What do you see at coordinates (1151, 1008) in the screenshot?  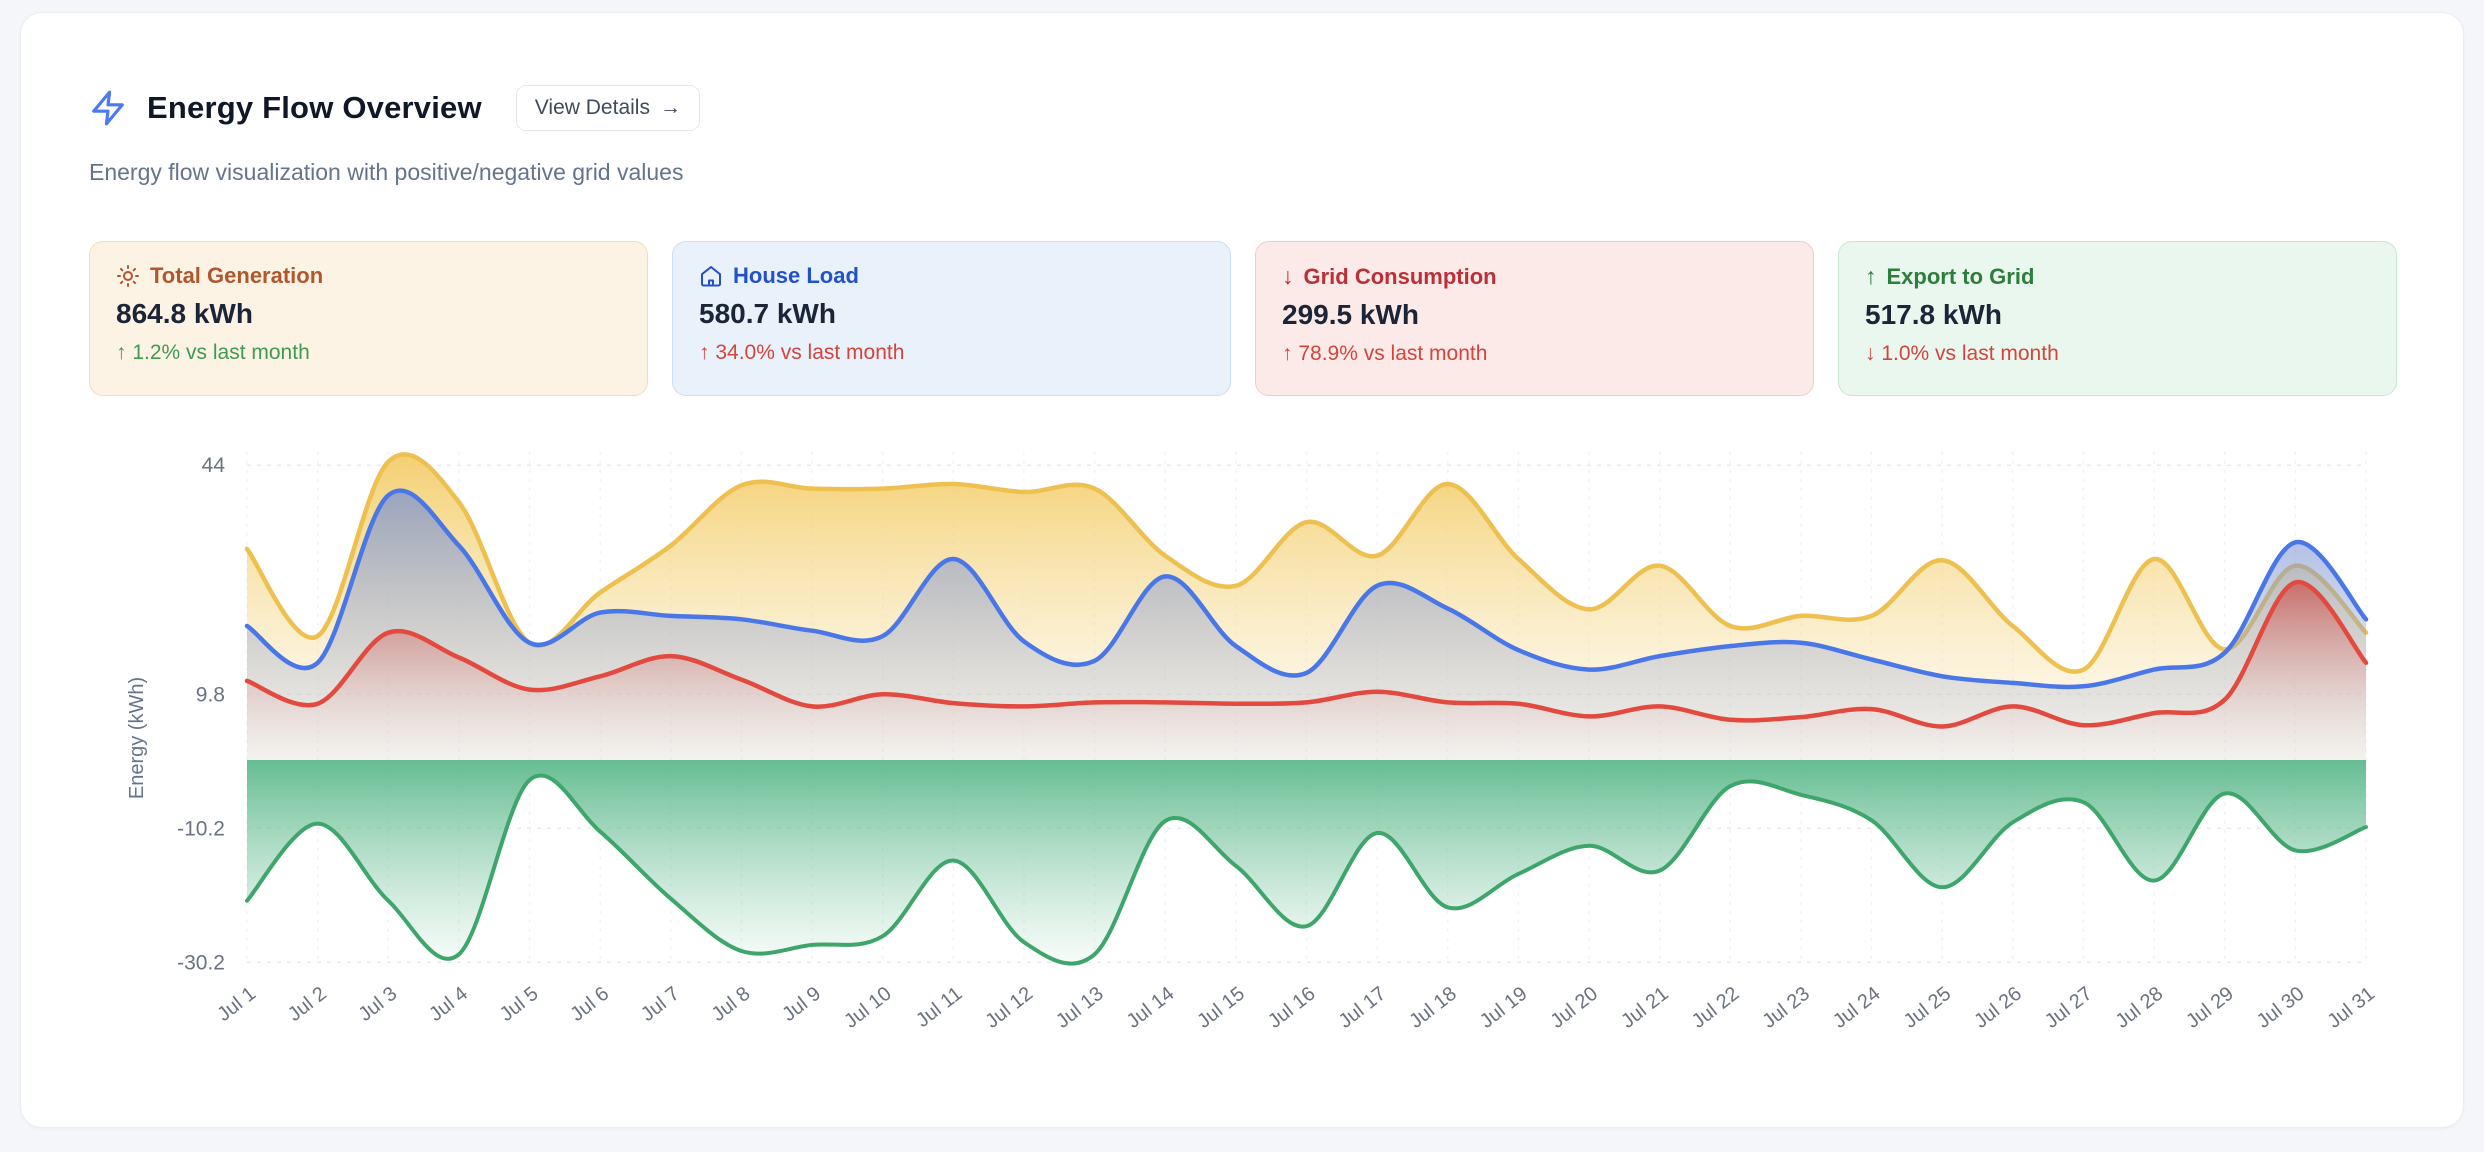 I see `svg-text: Jul 14` at bounding box center [1151, 1008].